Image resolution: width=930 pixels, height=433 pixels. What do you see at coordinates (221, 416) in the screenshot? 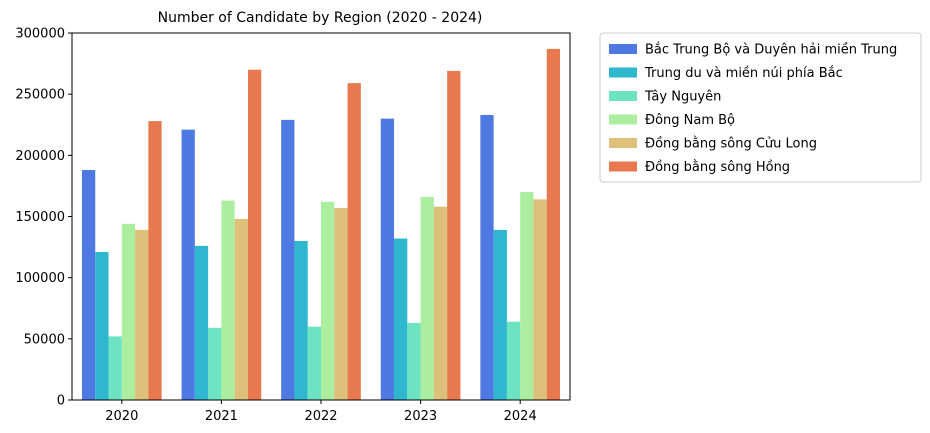
I see `x-tick-label: 2021` at bounding box center [221, 416].